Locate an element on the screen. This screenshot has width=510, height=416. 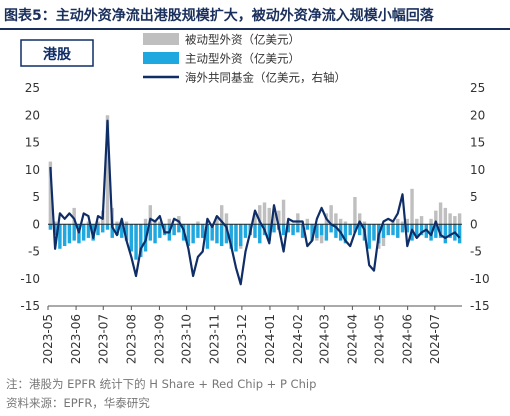
x-tick-label: 2023-10 is located at coordinates (187, 339).